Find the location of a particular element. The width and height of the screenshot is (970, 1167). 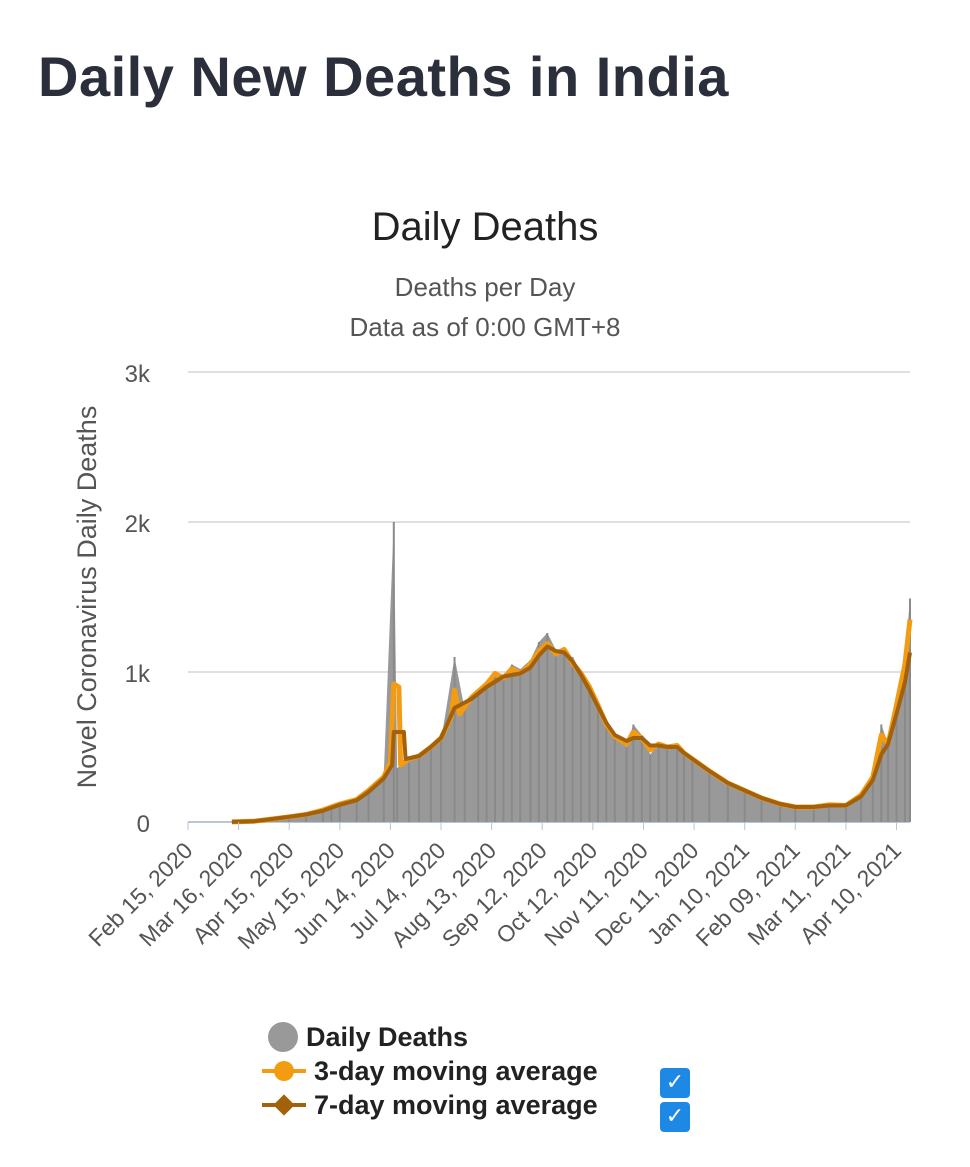

y-tick-label: 3k is located at coordinates (138, 374).